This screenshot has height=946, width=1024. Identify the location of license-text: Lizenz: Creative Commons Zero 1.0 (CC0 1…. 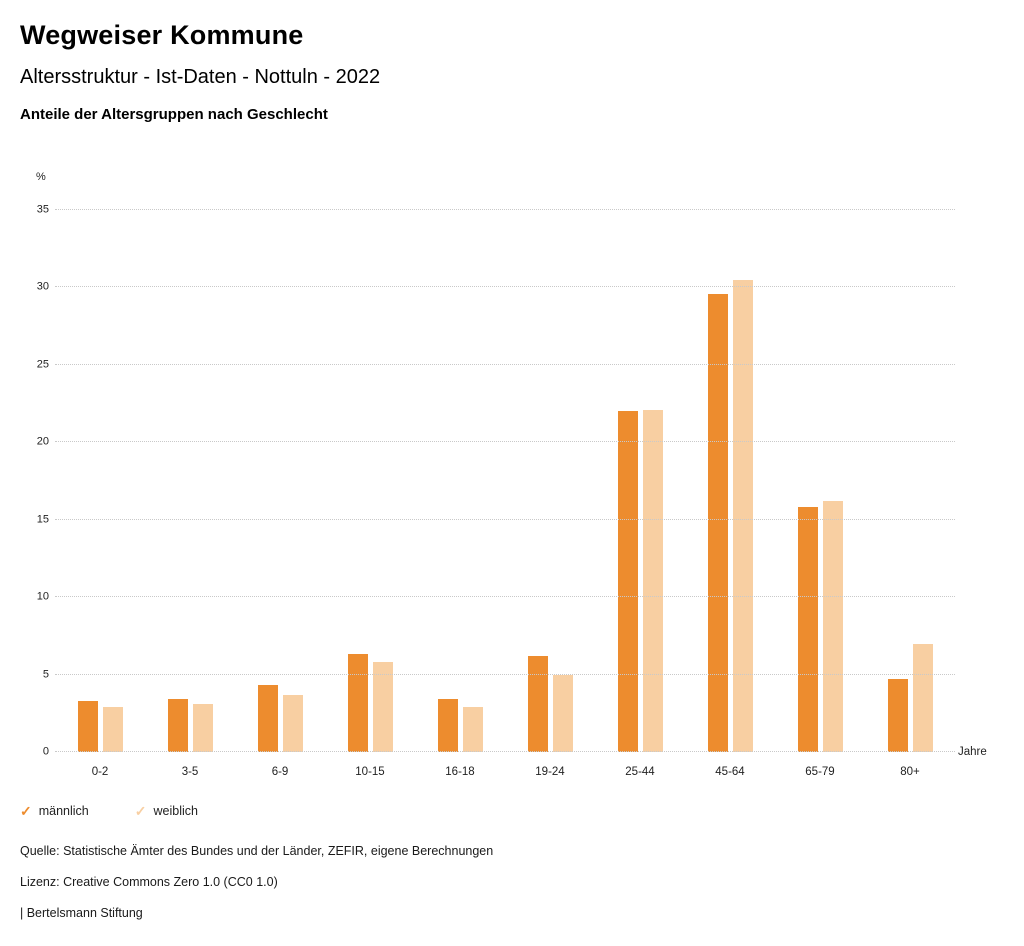
(149, 882).